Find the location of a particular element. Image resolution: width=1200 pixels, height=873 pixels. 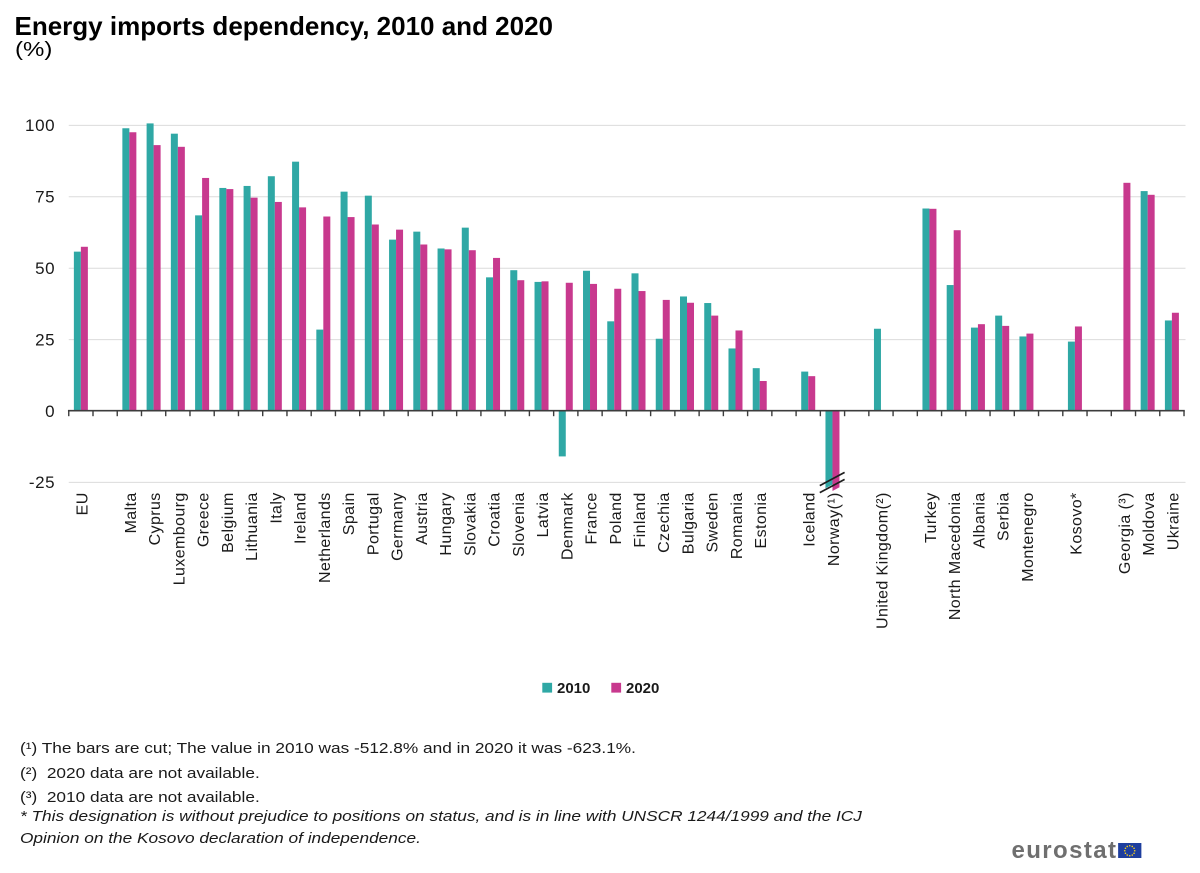

svg-text: Croatia is located at coordinates (495, 519).